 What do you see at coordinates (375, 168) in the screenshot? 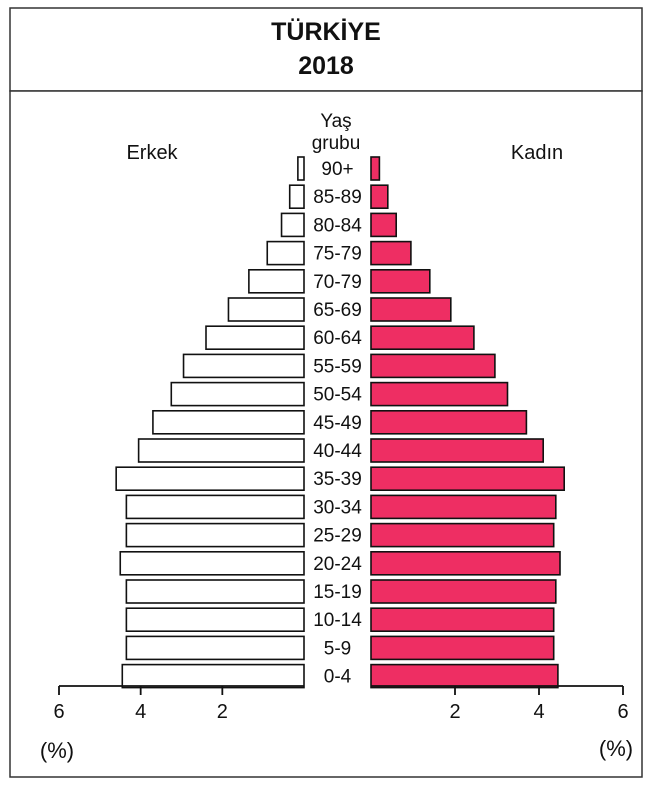
I see `female-bar-90+` at bounding box center [375, 168].